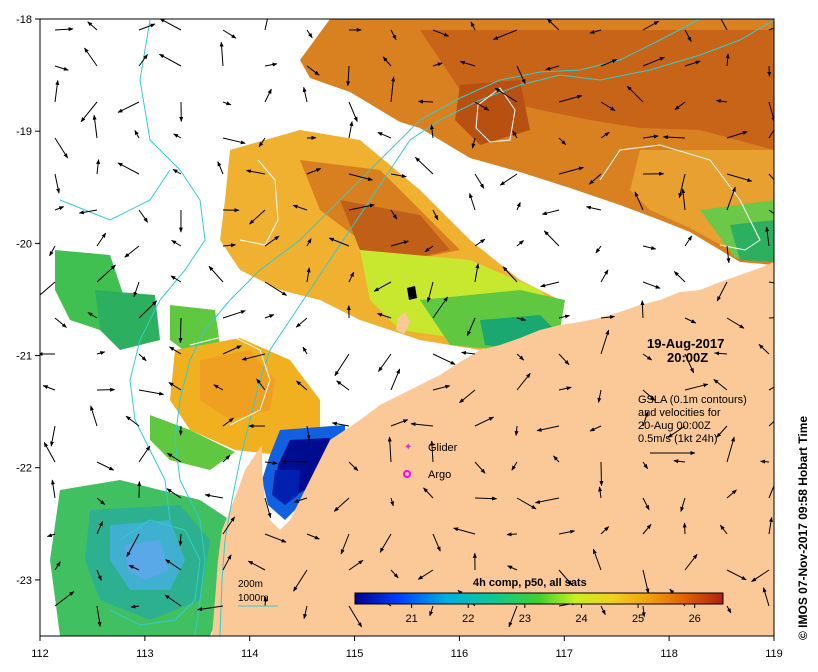  What do you see at coordinates (24, 357) in the screenshot?
I see `y-tick-label: -21` at bounding box center [24, 357].